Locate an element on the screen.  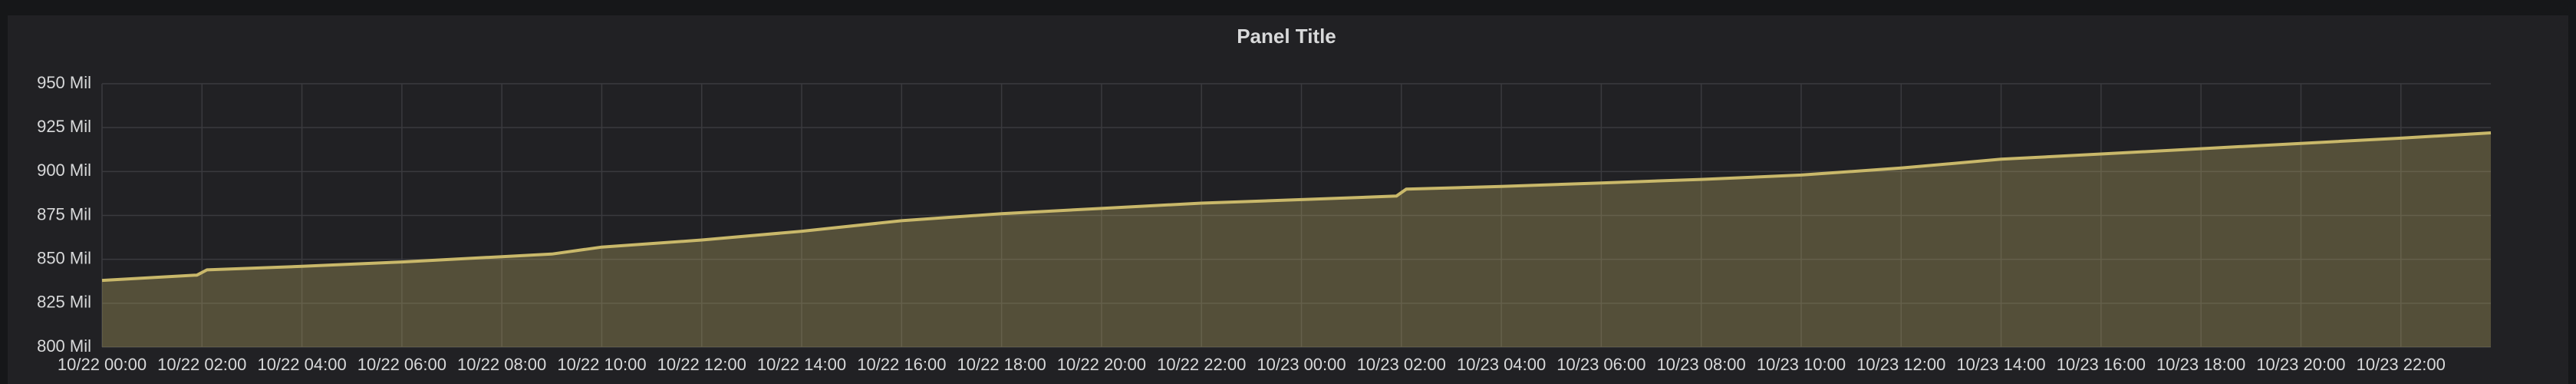
x-tick-label: 10/22 16:00 is located at coordinates (901, 364).